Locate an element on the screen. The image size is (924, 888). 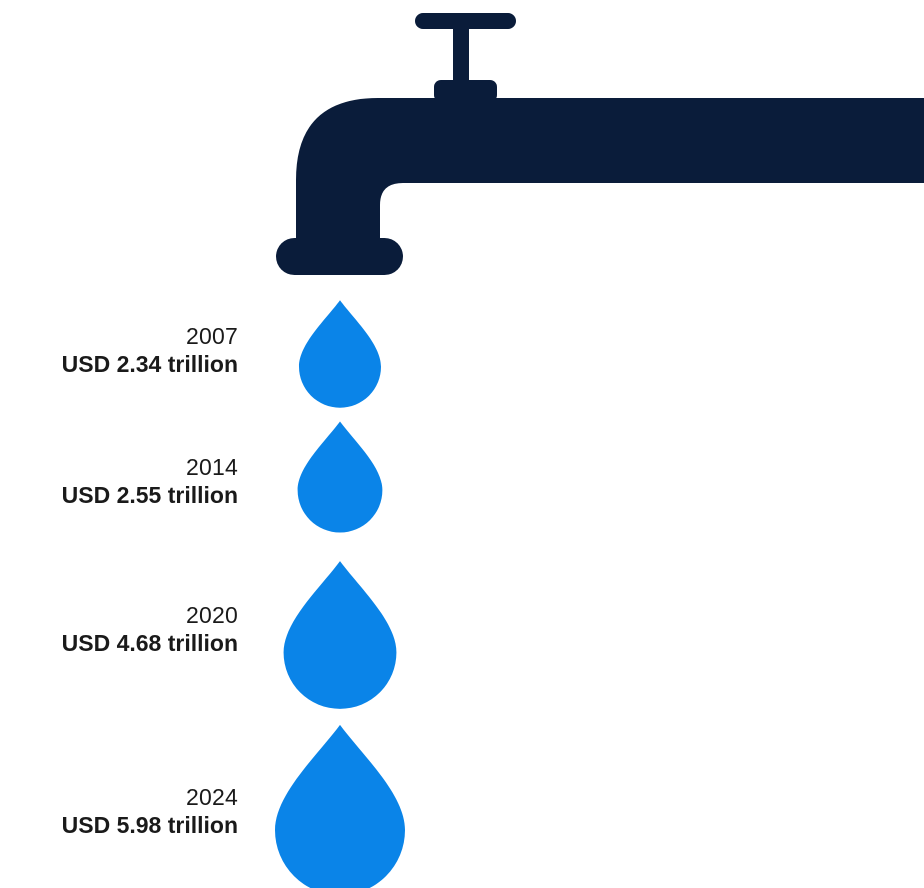
water-drop-icon-2014 is located at coordinates (340, 477).